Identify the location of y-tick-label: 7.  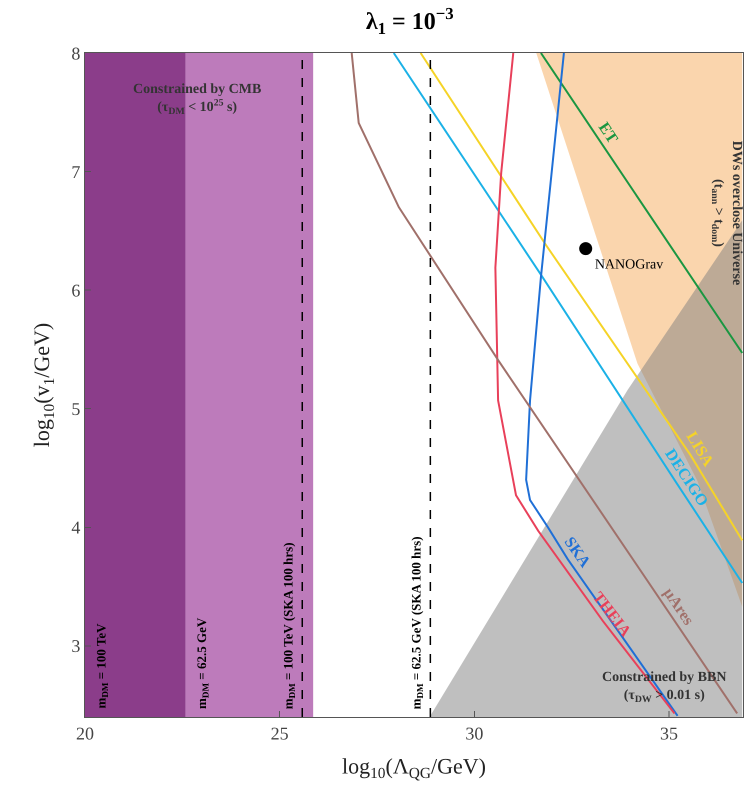
(75, 172).